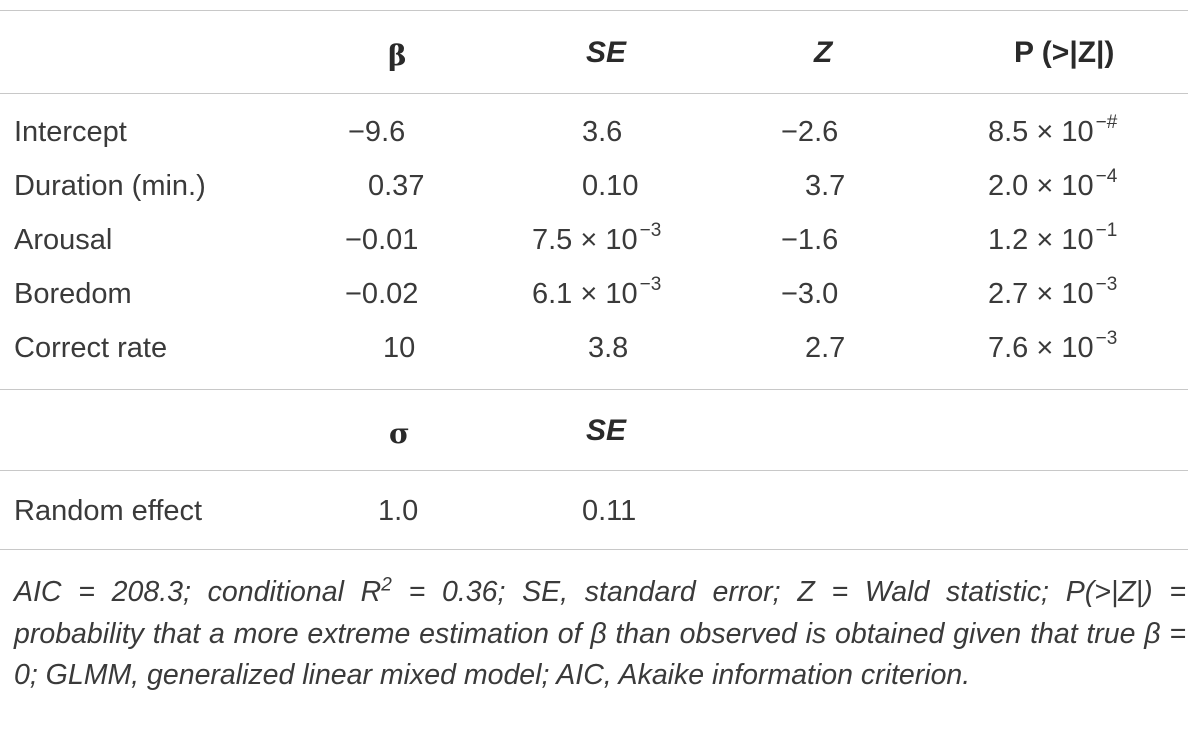 This screenshot has height=743, width=1200. Describe the element at coordinates (1053, 346) in the screenshot. I see `cell-p-correct-rate: 7.6 × 10 −3` at that location.